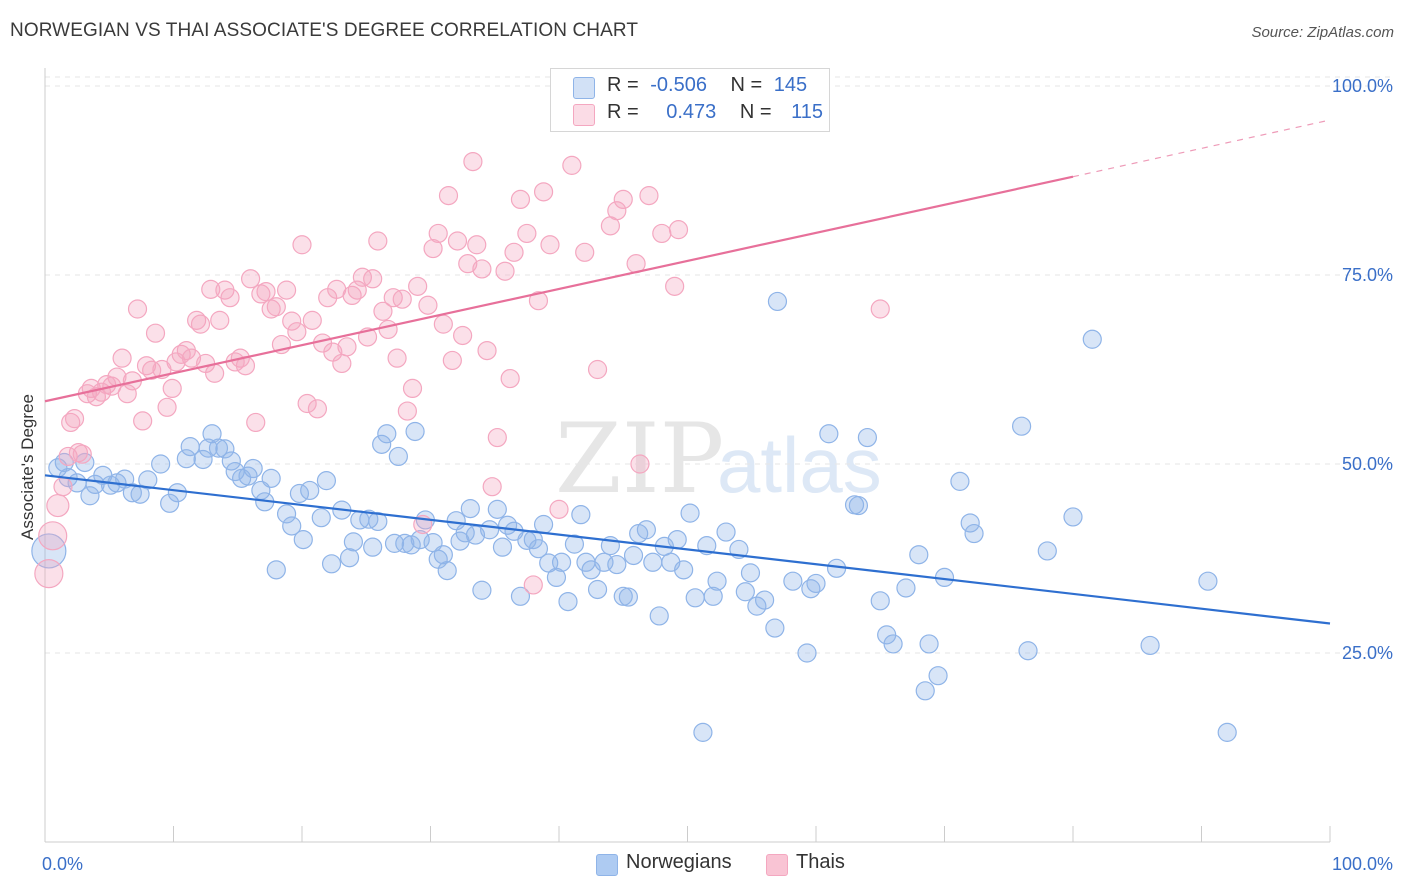 This screenshot has width=1406, height=892. Describe the element at coordinates (746, 85) in the screenshot. I see `legend-n-label: N =` at that location.